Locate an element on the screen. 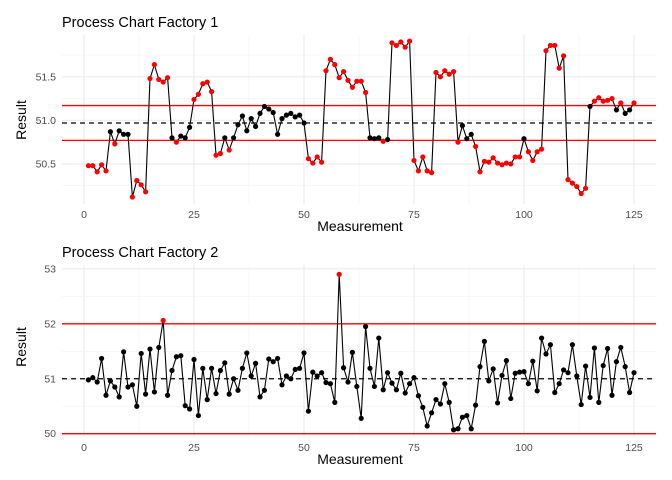 The height and width of the screenshot is (480, 672). x-axis-label: Measurement is located at coordinates (360, 459).